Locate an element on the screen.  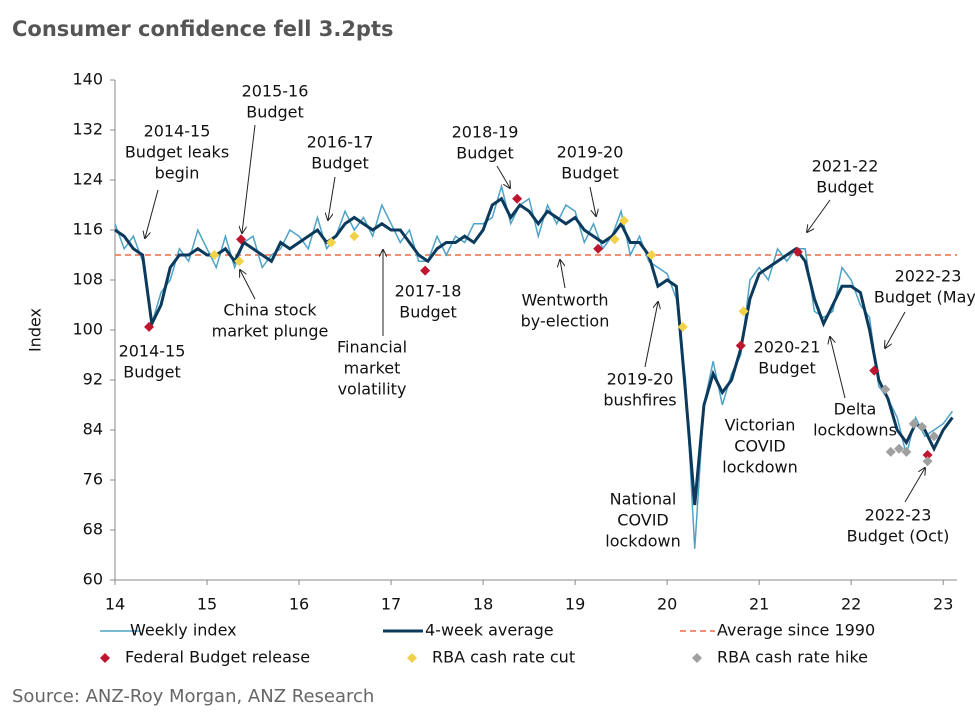
legend-label: Weekly index is located at coordinates (183, 630).